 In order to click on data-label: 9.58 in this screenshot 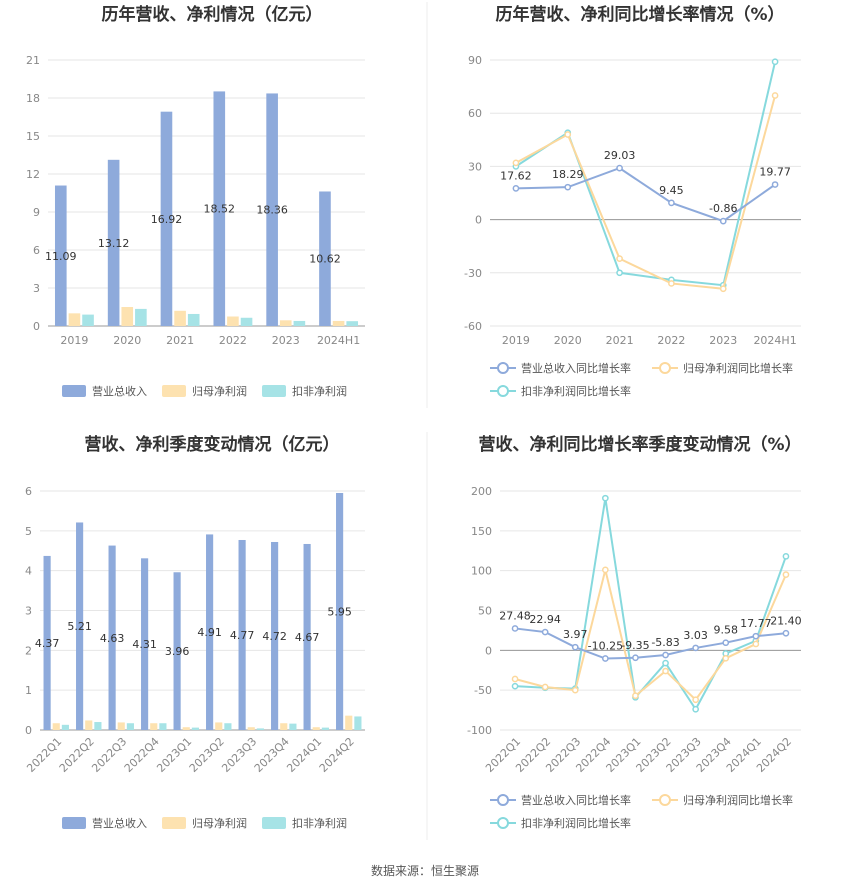, I will do `click(726, 630)`.